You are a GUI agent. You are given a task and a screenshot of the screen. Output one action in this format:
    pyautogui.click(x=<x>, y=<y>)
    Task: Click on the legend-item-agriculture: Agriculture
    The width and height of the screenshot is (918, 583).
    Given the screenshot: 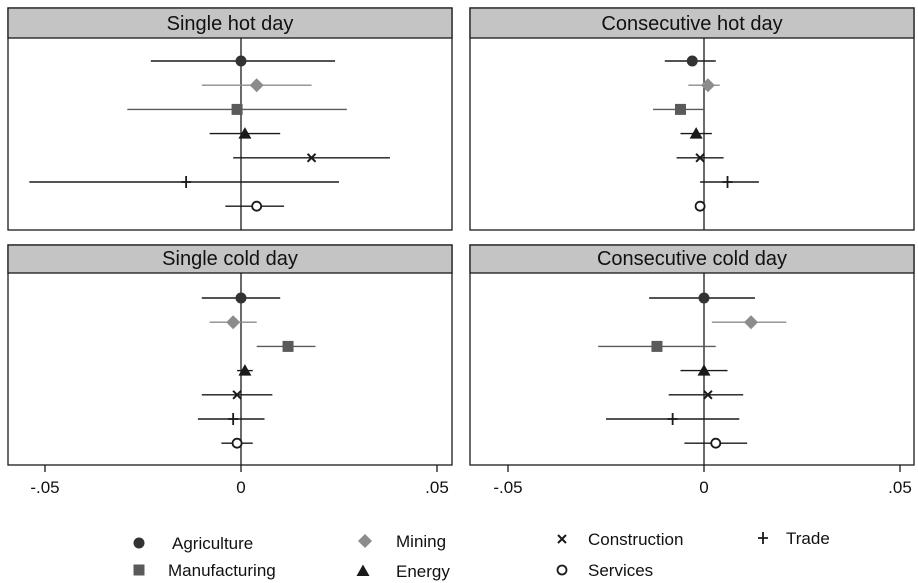 What is the action you would take?
    pyautogui.click(x=193, y=543)
    